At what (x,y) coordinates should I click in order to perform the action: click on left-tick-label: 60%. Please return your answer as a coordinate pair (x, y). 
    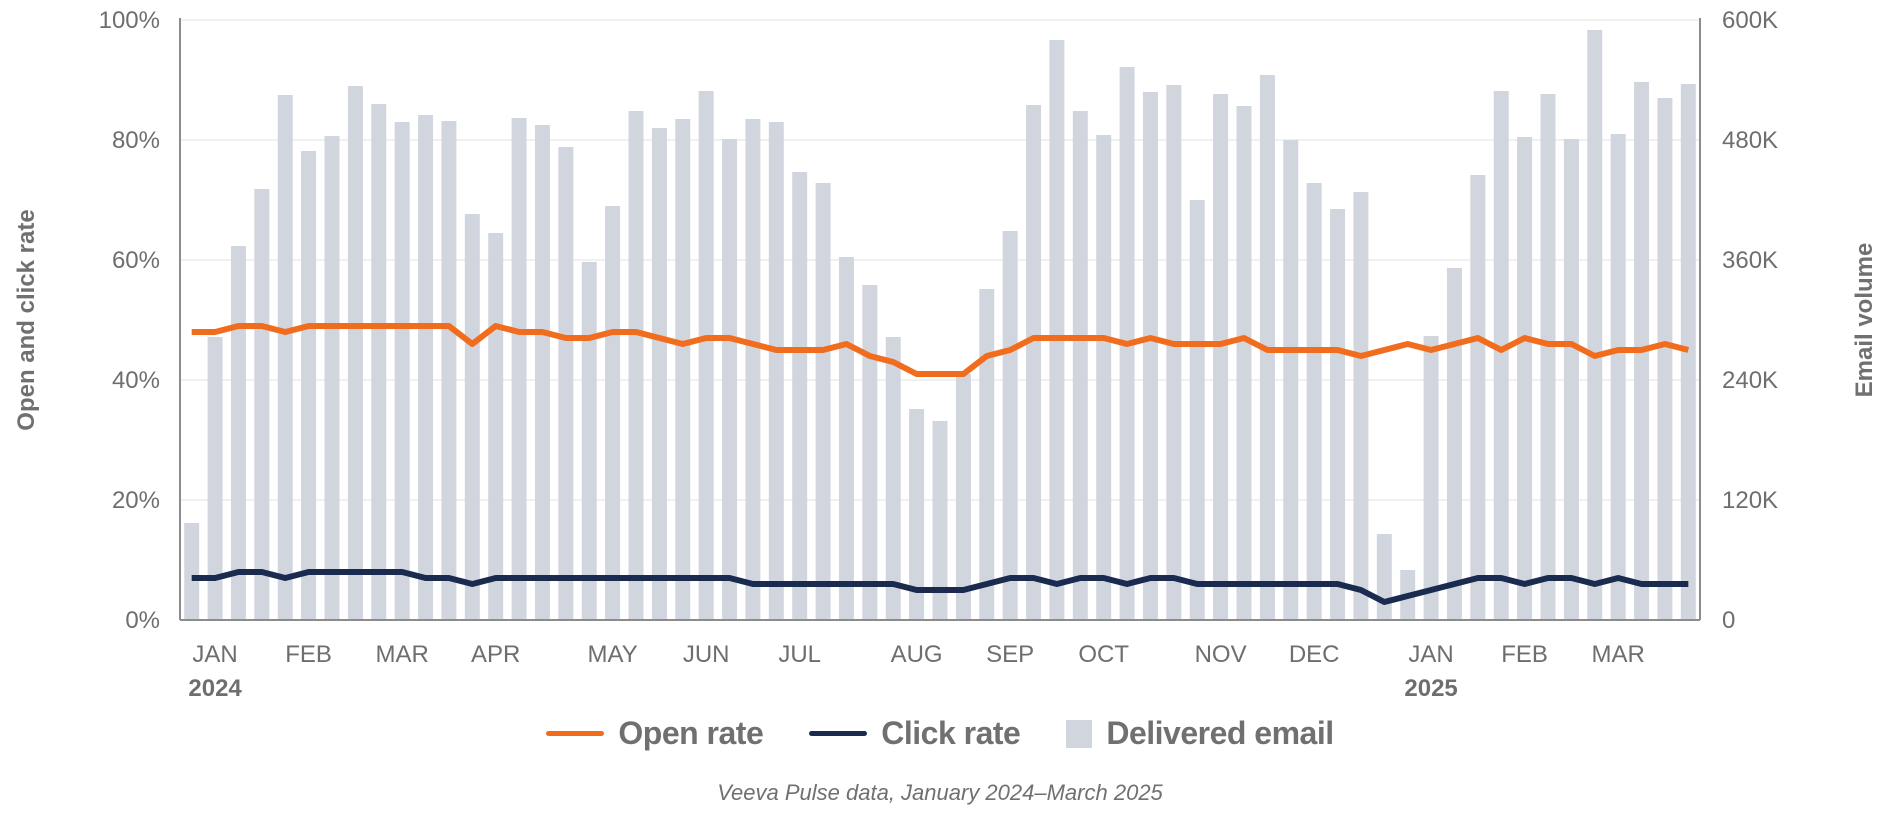
    Looking at the image, I should click on (136, 260).